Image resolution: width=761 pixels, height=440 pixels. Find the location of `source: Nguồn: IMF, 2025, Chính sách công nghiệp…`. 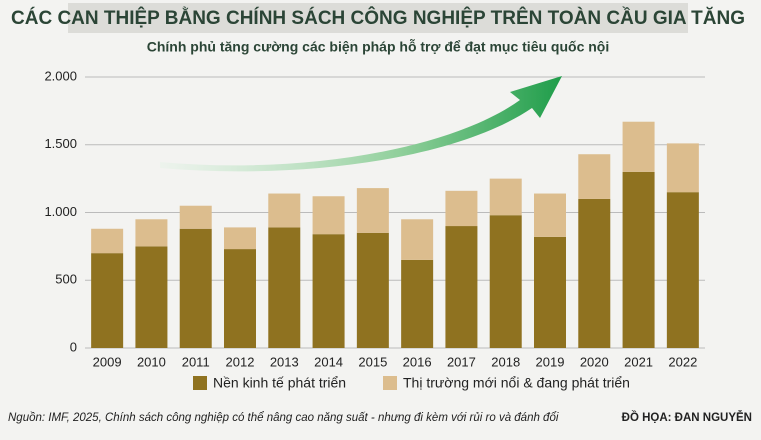

source: Nguồn: IMF, 2025, Chính sách công nghiệp… is located at coordinates (283, 418).